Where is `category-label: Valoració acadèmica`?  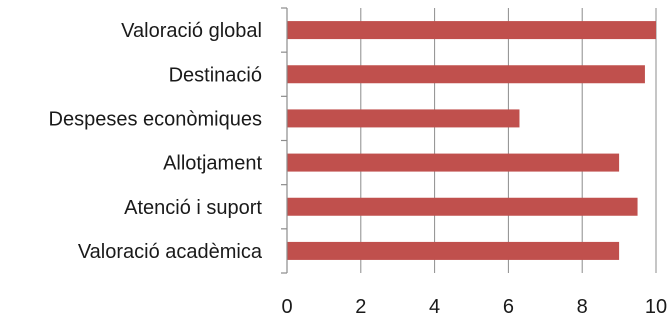
category-label: Valoració acadèmica is located at coordinates (170, 252).